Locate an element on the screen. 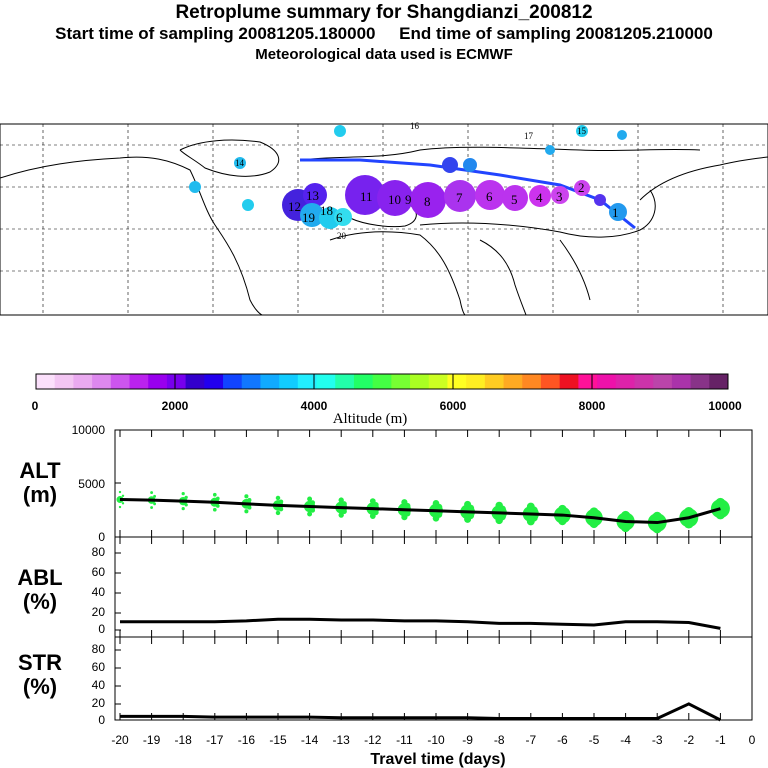 This screenshot has height=768, width=768. str-ylabel-unit: (%) is located at coordinates (40, 686).